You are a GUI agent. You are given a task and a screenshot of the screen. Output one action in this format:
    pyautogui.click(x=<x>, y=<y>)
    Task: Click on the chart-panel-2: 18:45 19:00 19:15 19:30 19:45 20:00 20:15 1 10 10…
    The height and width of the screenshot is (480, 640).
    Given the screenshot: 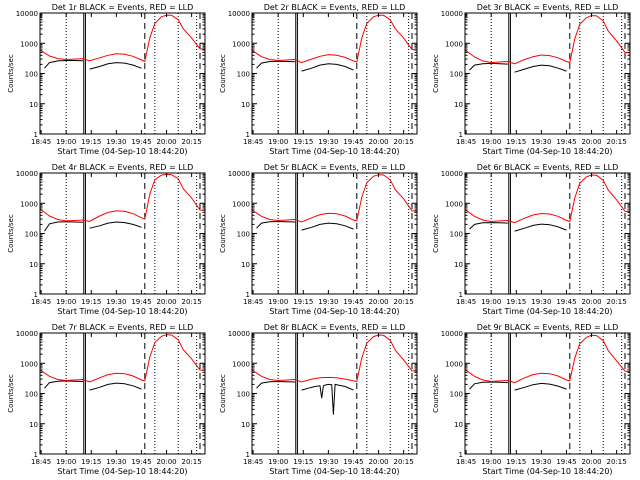 What is the action you would take?
    pyautogui.click(x=318, y=79)
    